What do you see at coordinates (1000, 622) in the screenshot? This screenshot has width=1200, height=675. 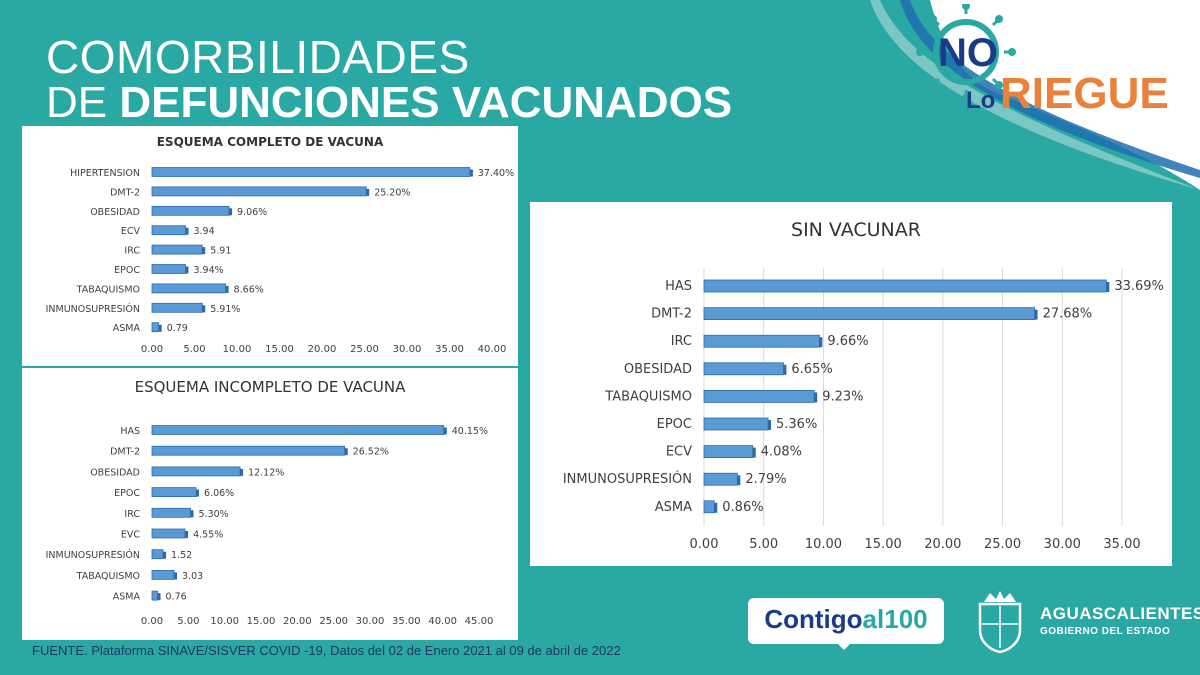 I see `state-seal-icon` at bounding box center [1000, 622].